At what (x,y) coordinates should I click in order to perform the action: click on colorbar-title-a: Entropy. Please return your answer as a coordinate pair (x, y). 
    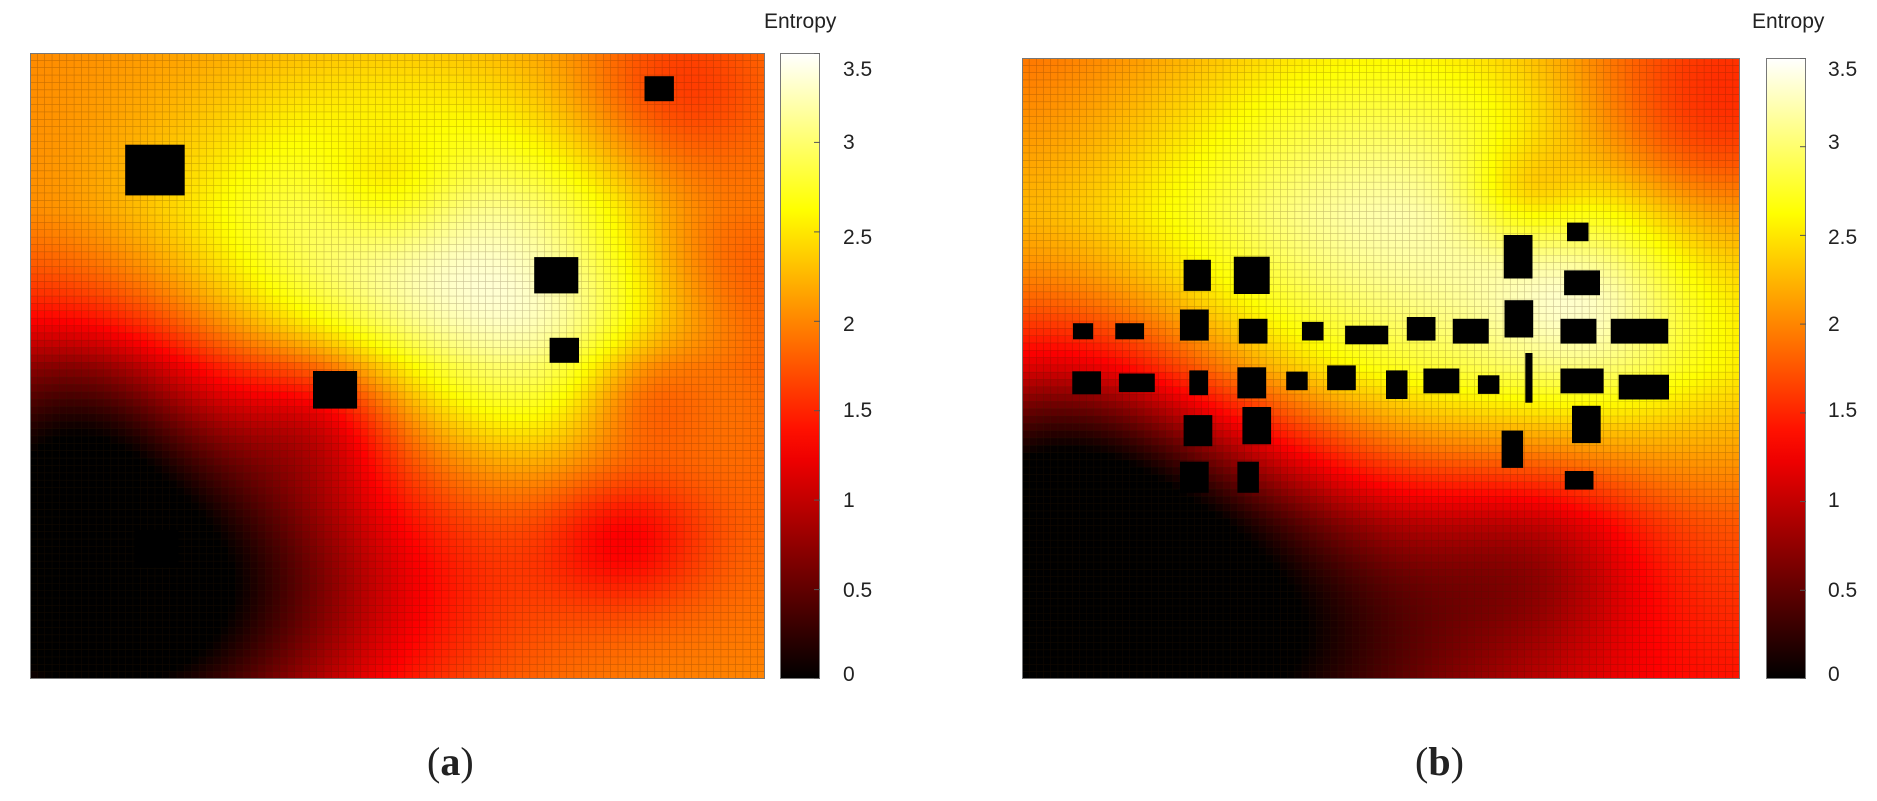
    Looking at the image, I should click on (800, 21).